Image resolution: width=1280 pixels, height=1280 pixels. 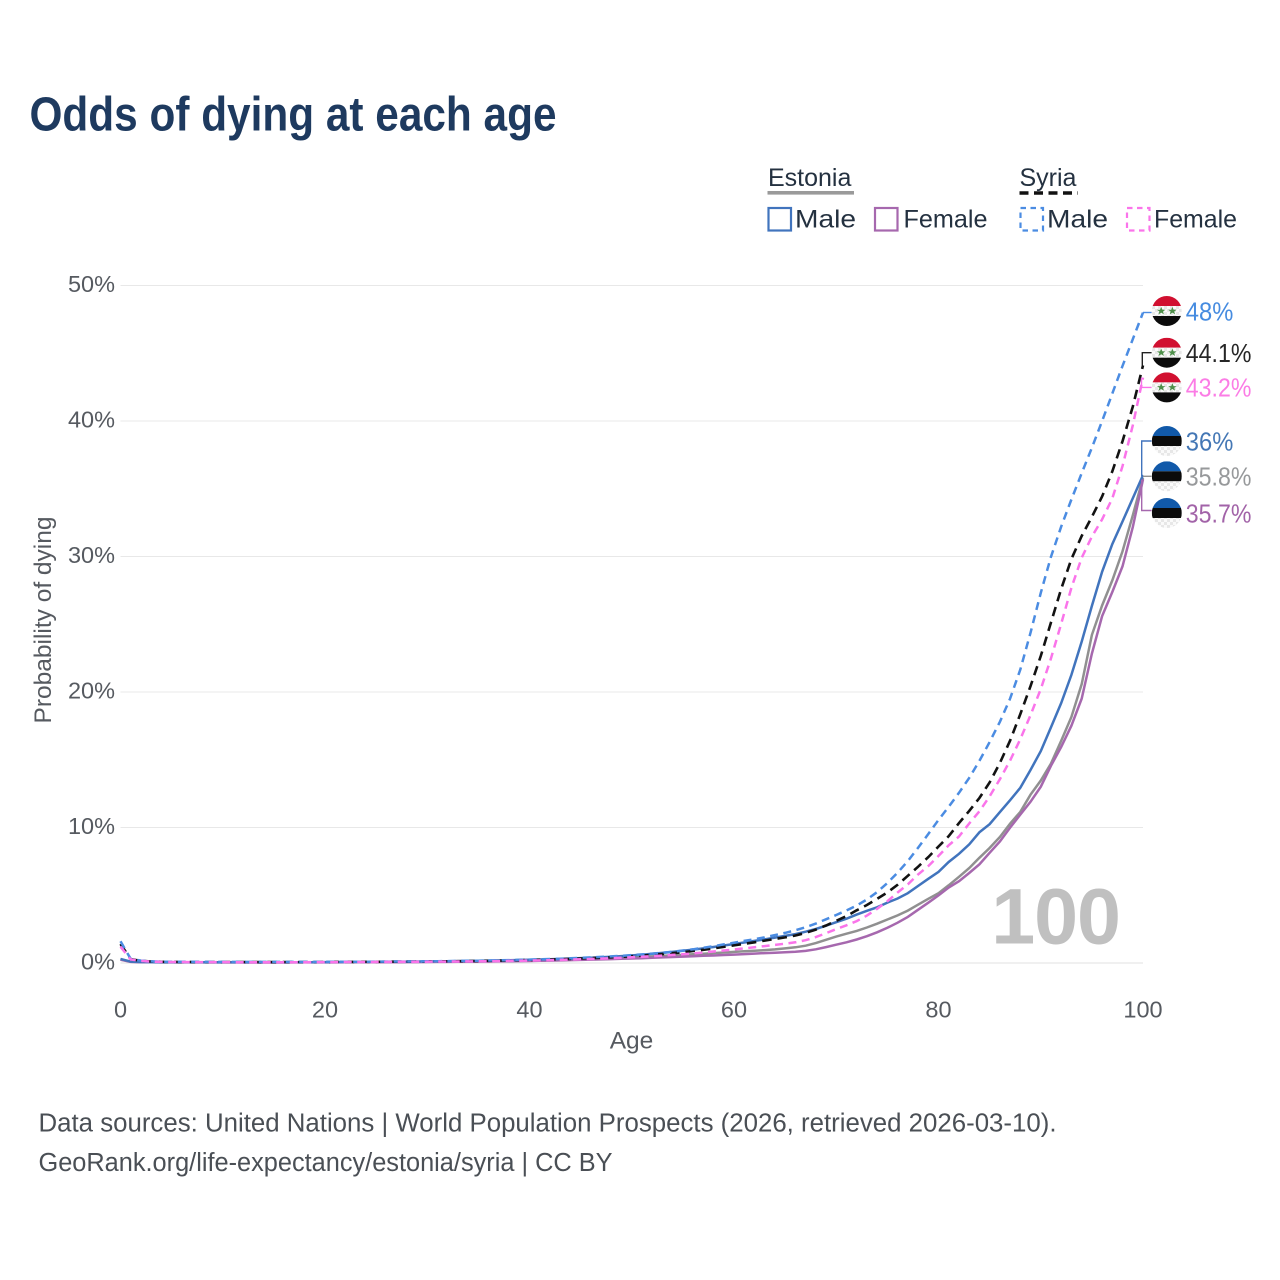 What do you see at coordinates (43, 619) in the screenshot?
I see `svg-text: Probability of dying` at bounding box center [43, 619].